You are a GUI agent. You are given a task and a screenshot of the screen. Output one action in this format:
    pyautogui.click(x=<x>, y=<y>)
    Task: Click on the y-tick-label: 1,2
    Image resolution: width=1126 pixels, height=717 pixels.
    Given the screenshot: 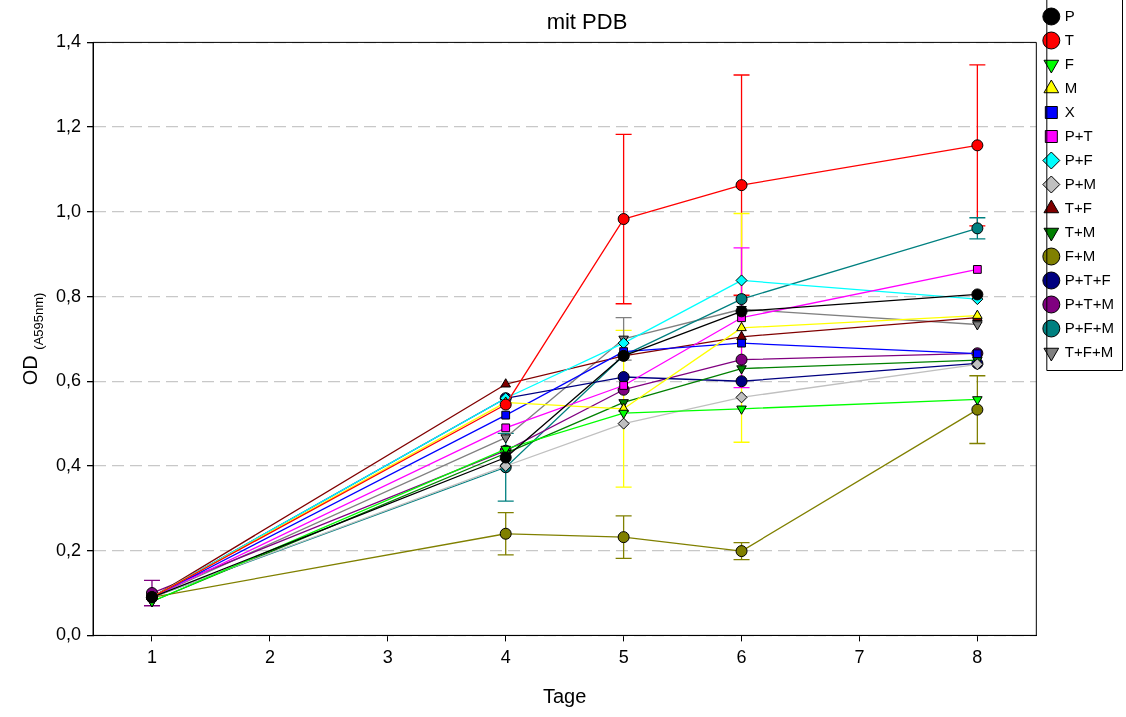 What is the action you would take?
    pyautogui.click(x=68, y=126)
    